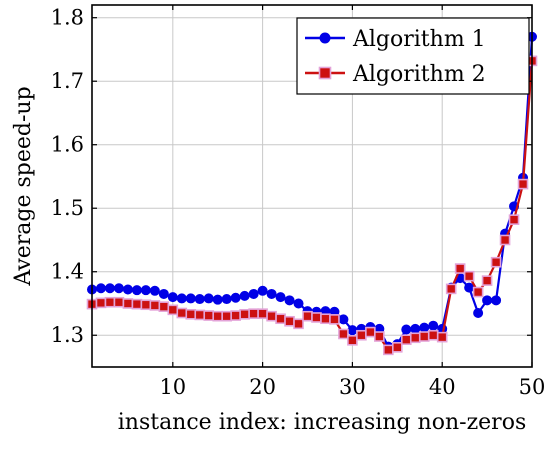  What do you see at coordinates (419, 74) in the screenshot?
I see `legend-label: Algorithm 2` at bounding box center [419, 74].